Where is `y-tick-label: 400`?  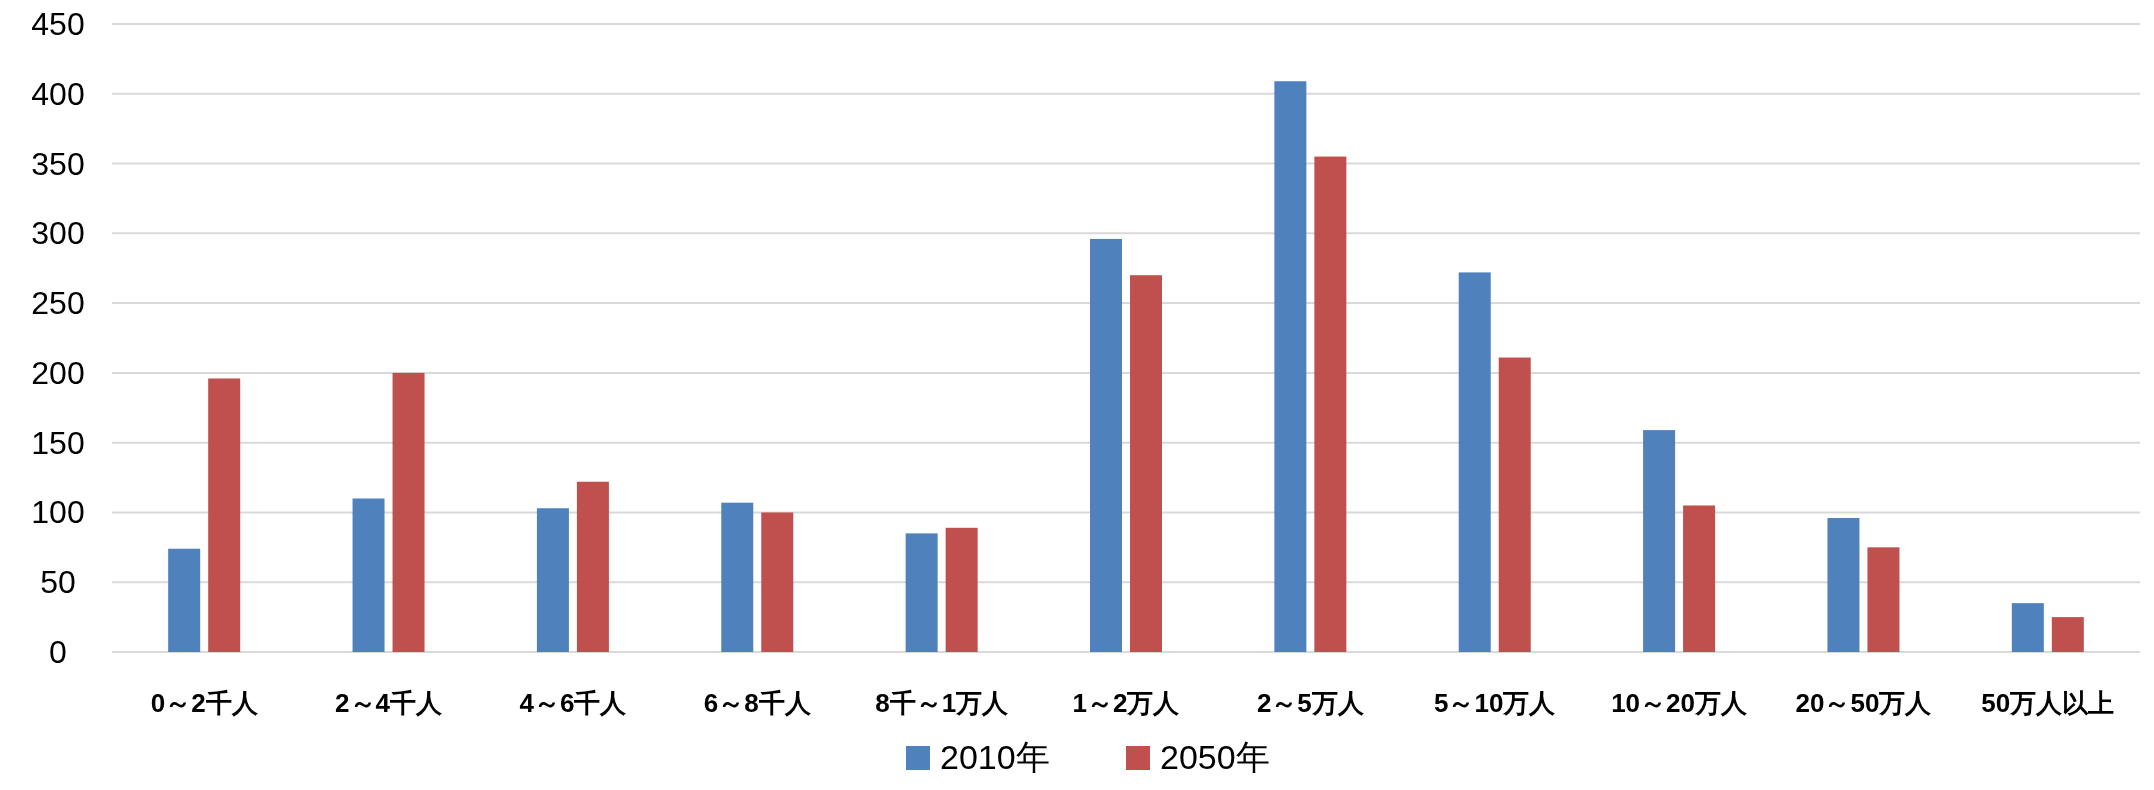
y-tick-label: 400 is located at coordinates (58, 93).